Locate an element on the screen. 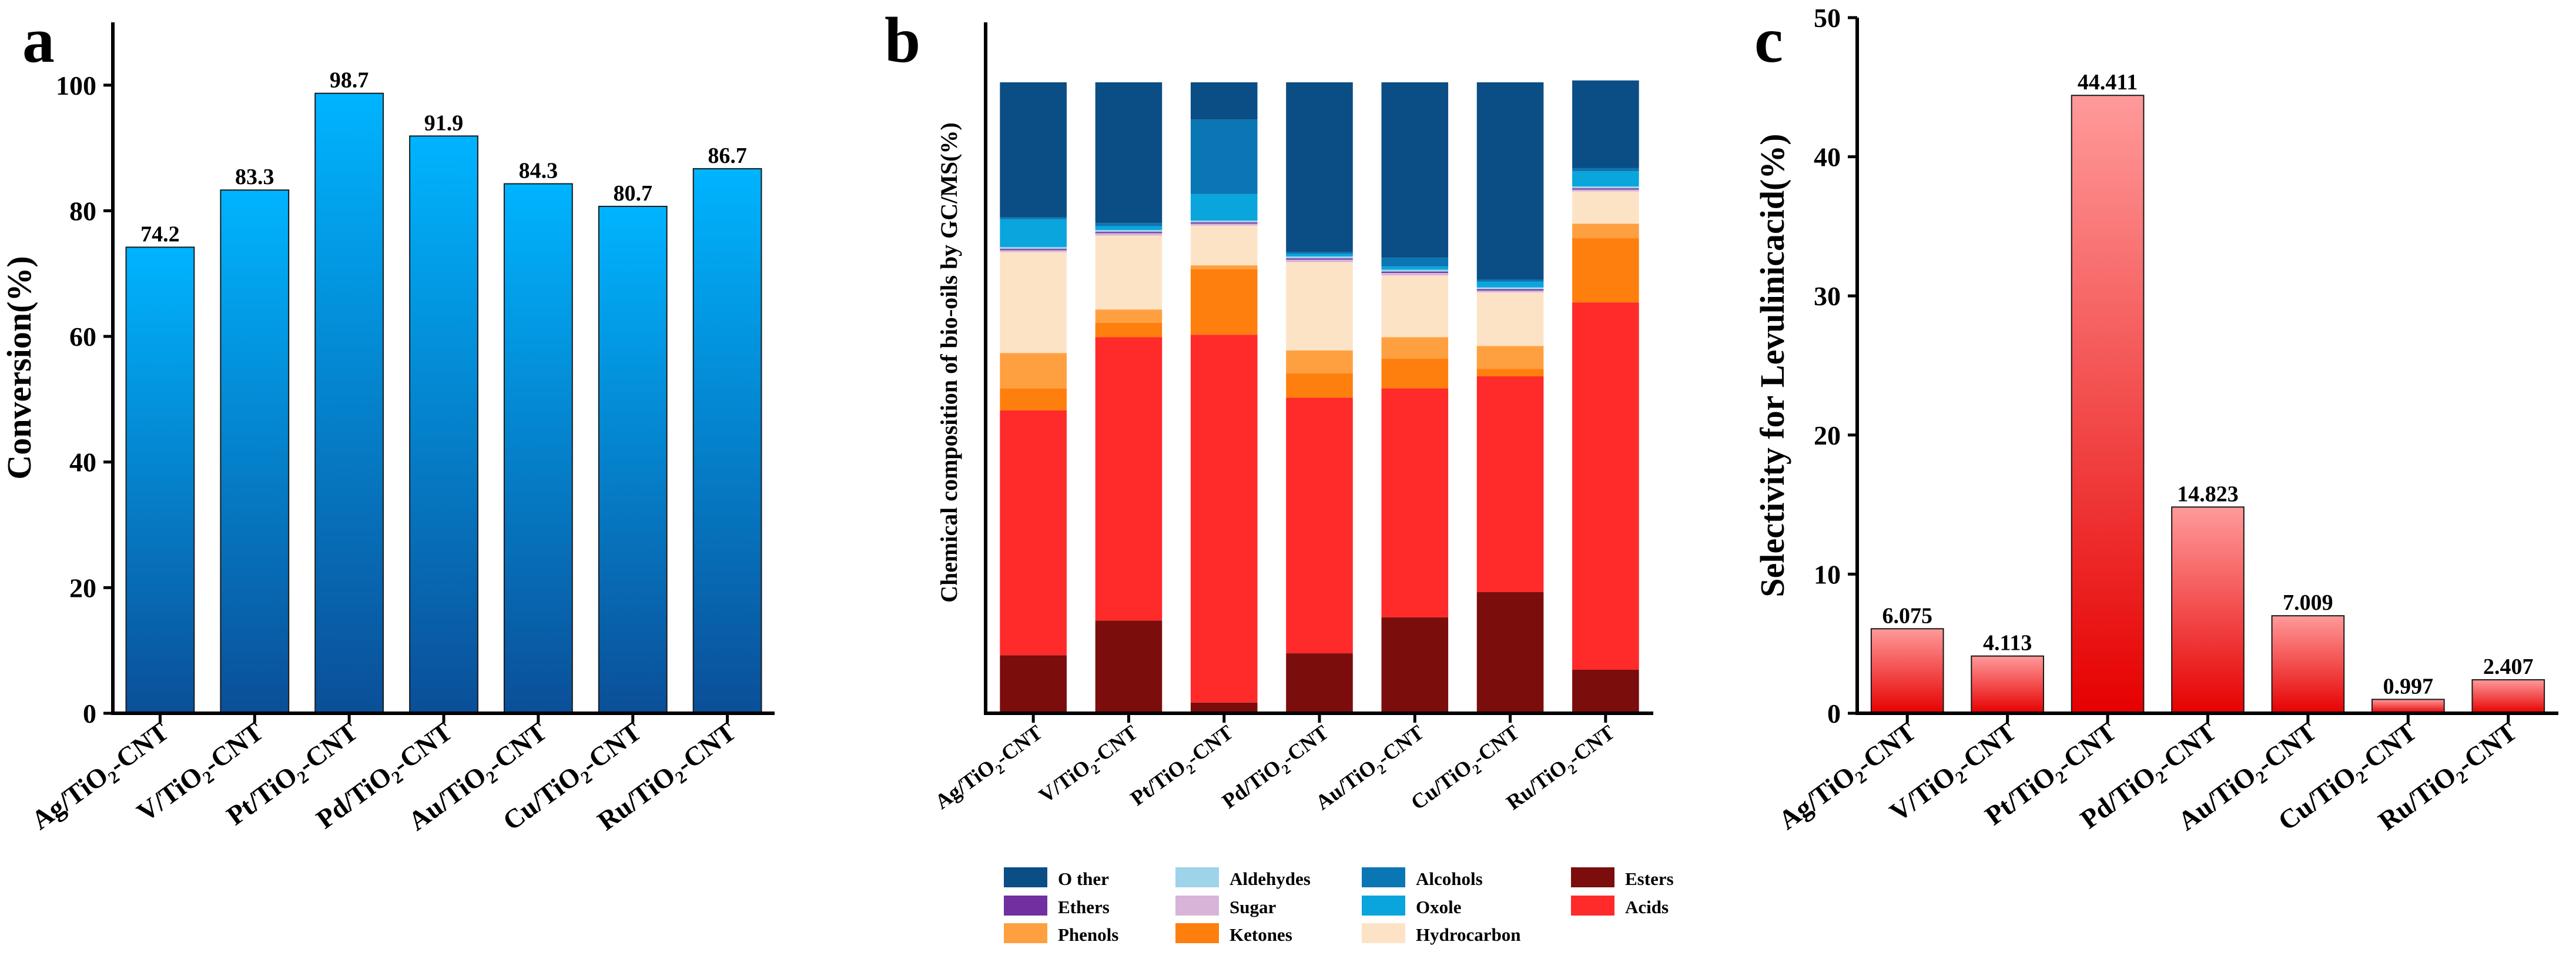 Image resolution: width=2576 pixels, height=962 pixels. panel-b-segment-phenols-pd-tio2-cnt is located at coordinates (1319, 361).